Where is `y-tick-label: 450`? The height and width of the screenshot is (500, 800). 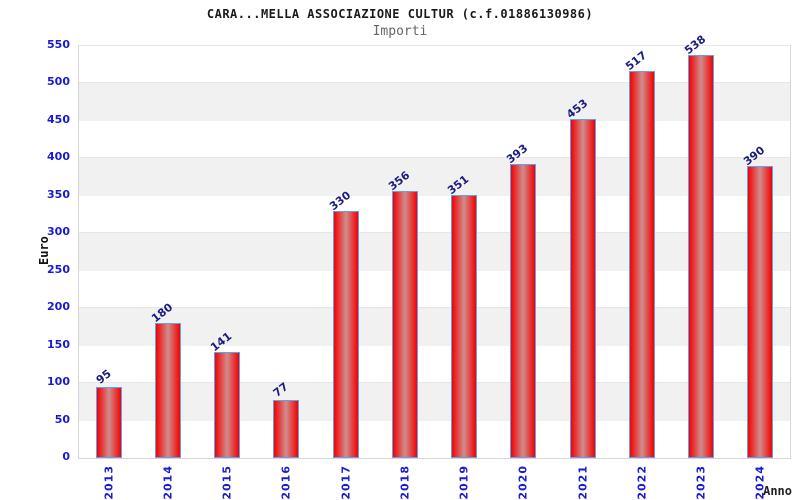
y-tick-label: 450 is located at coordinates (58, 119).